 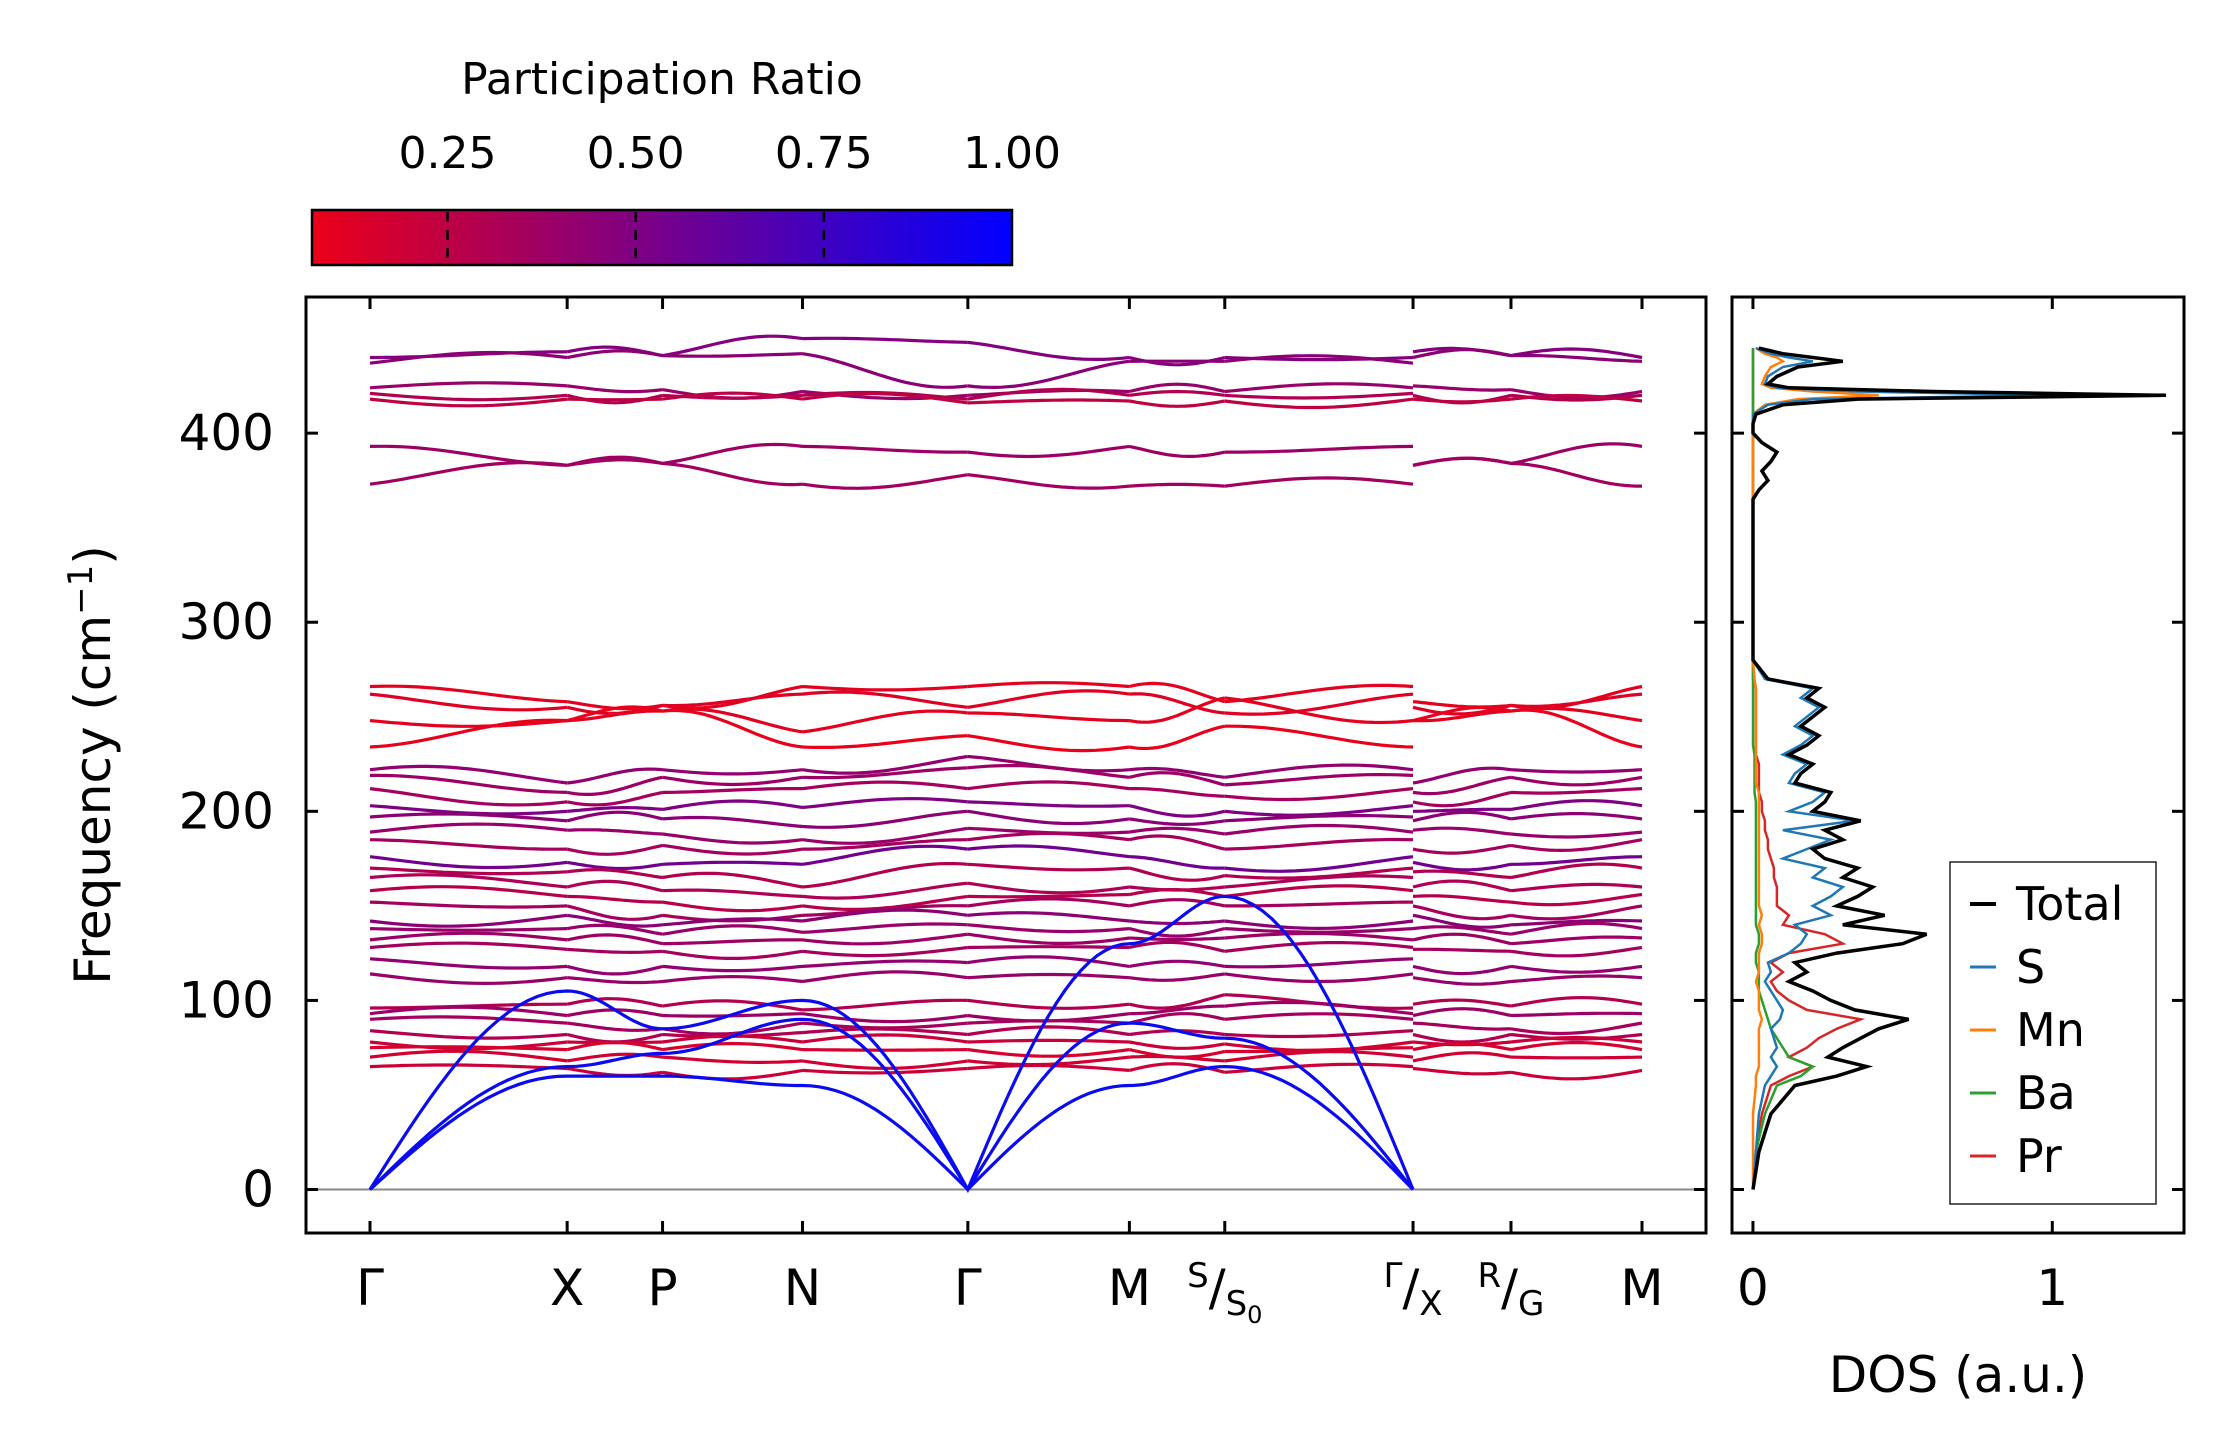 I want to click on legend-label: Total, so click(x=2069, y=904).